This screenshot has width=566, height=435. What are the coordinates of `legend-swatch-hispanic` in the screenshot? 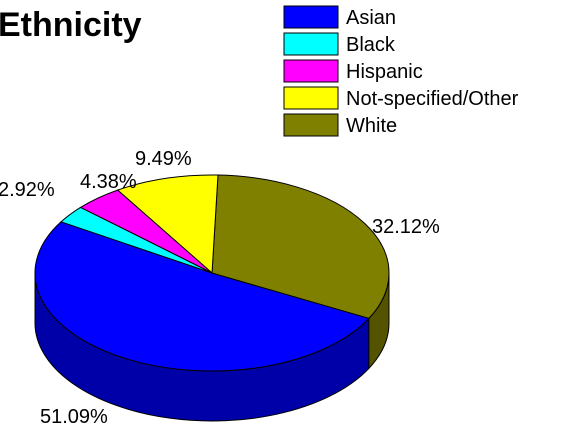 It's located at (311, 71).